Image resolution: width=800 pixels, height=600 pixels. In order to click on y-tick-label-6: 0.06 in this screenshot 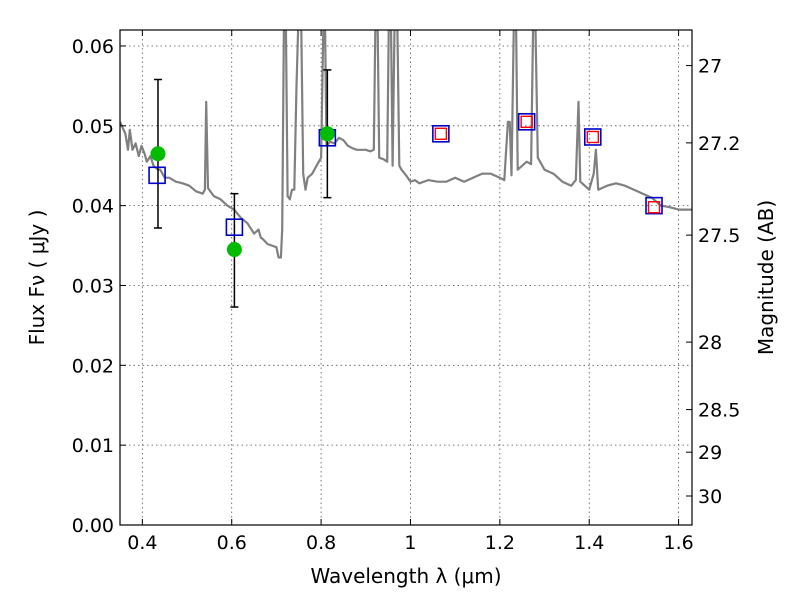, I will do `click(93, 47)`.